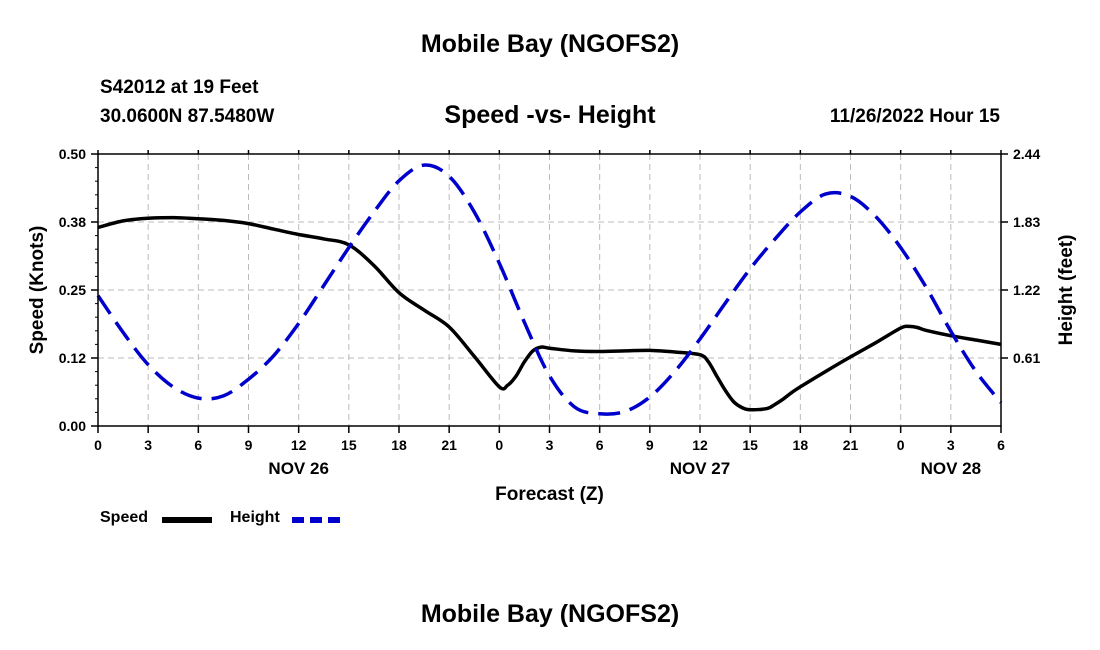 This screenshot has height=650, width=1100. What do you see at coordinates (914, 116) in the screenshot?
I see `forecast-datetime: 11/26/2022 Hour 15` at bounding box center [914, 116].